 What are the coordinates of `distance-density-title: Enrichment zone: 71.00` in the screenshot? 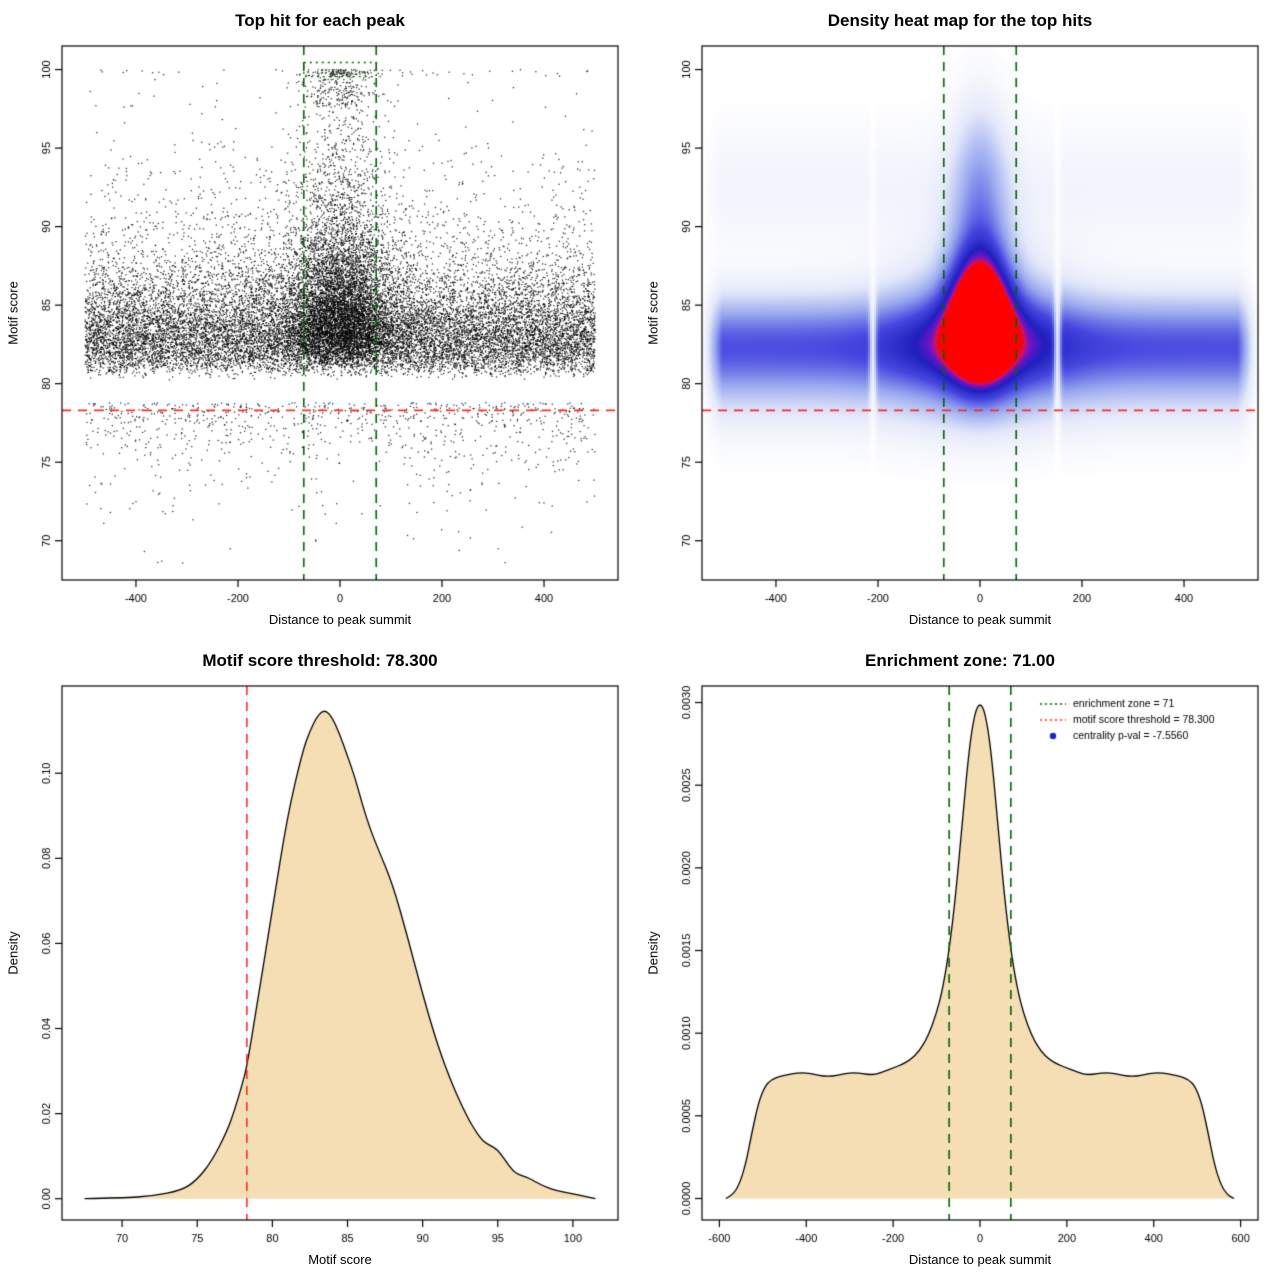 It's located at (960, 660).